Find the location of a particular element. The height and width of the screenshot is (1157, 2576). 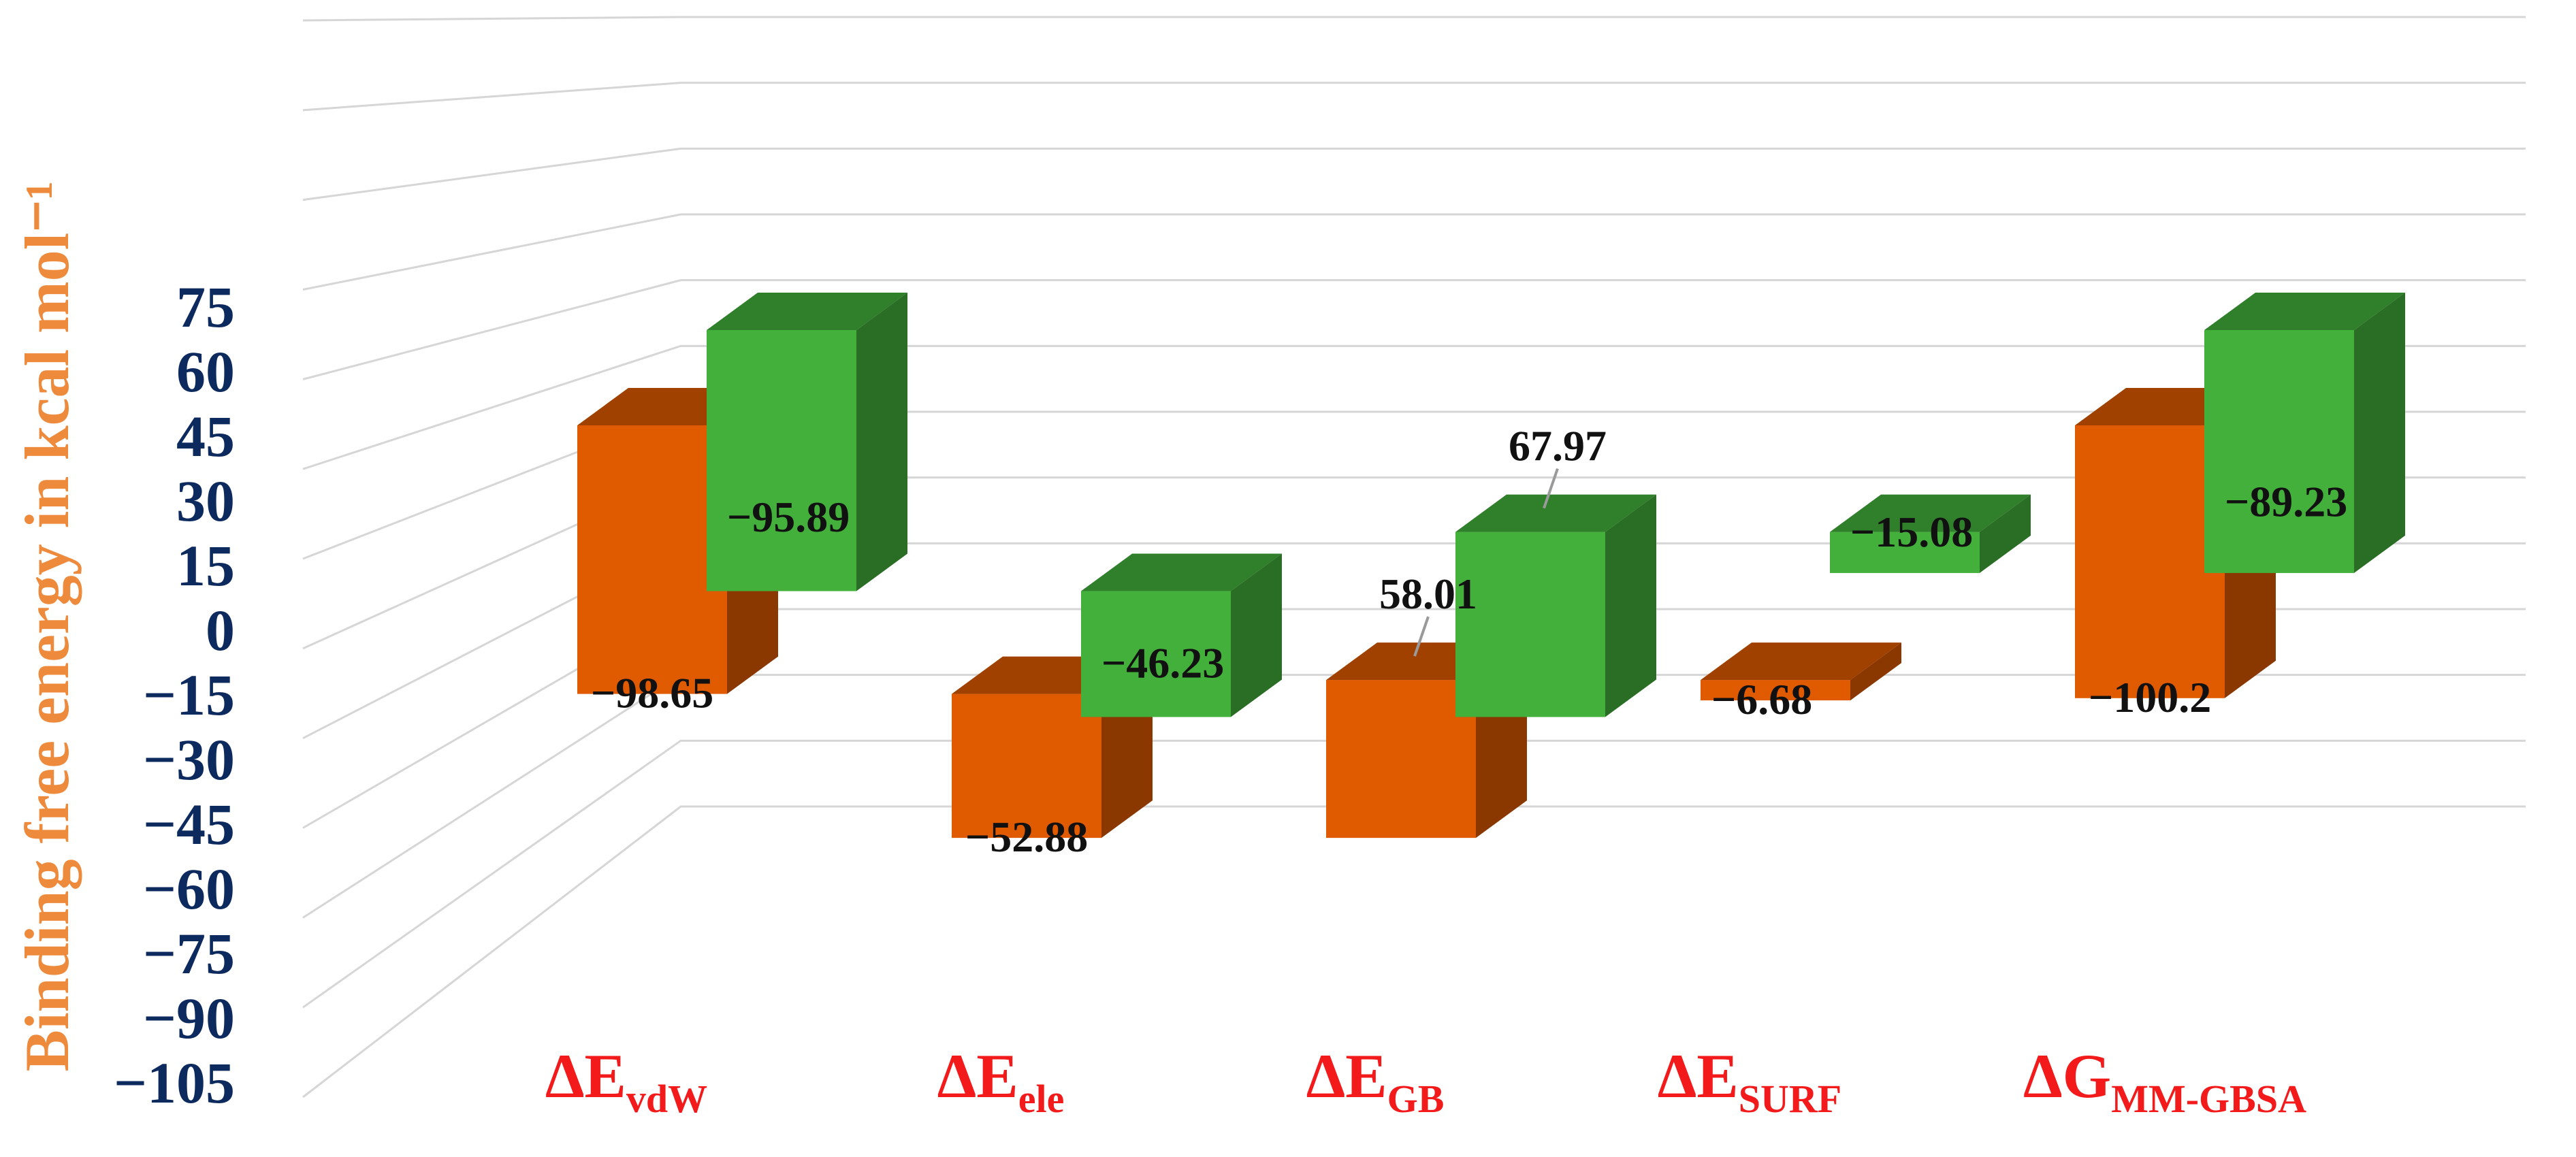

y-tick-label: 75 is located at coordinates (206, 307).